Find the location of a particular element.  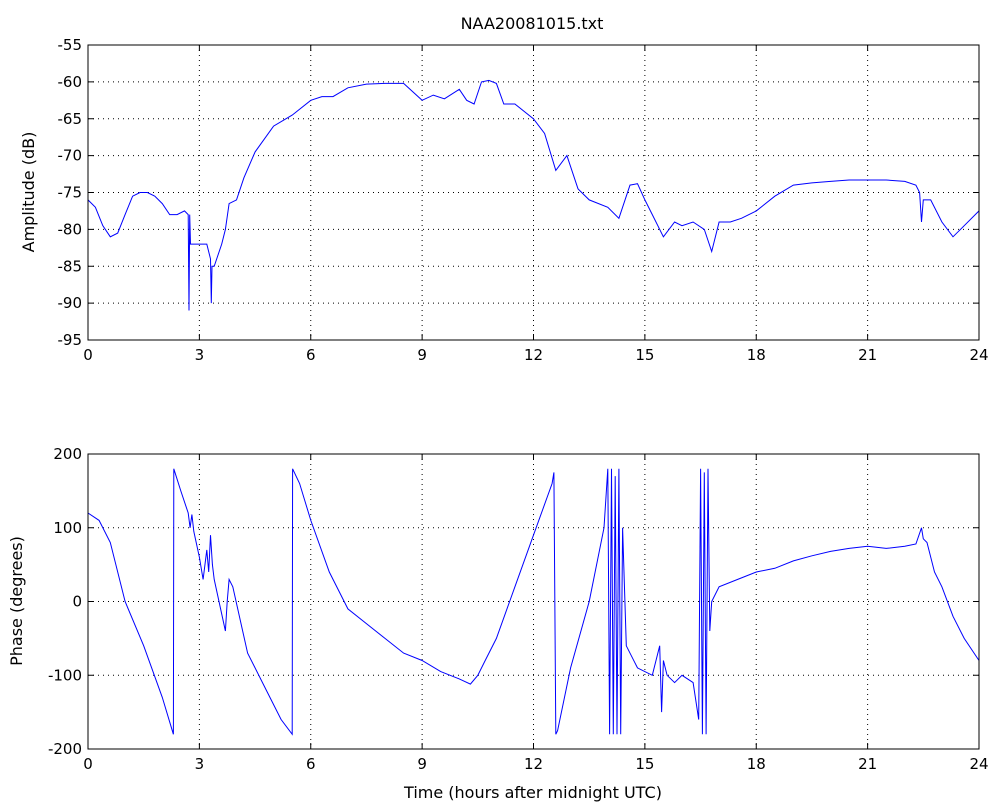

phase-x-tick-label: 6 is located at coordinates (311, 764).